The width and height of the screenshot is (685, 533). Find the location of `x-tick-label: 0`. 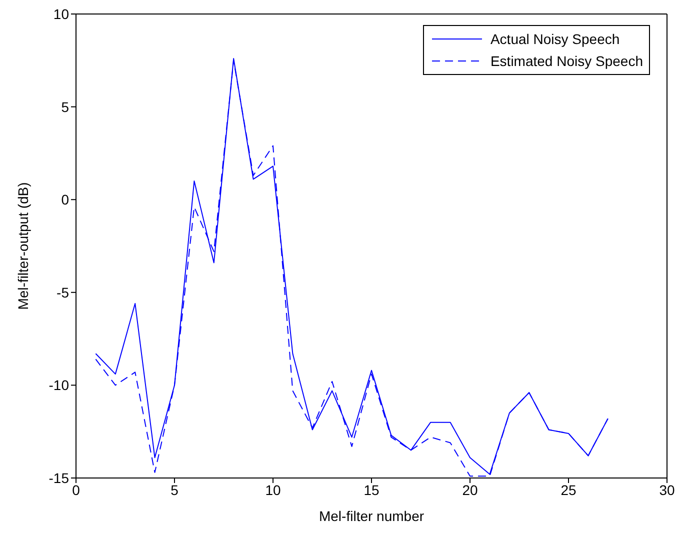

x-tick-label: 0 is located at coordinates (76, 490).